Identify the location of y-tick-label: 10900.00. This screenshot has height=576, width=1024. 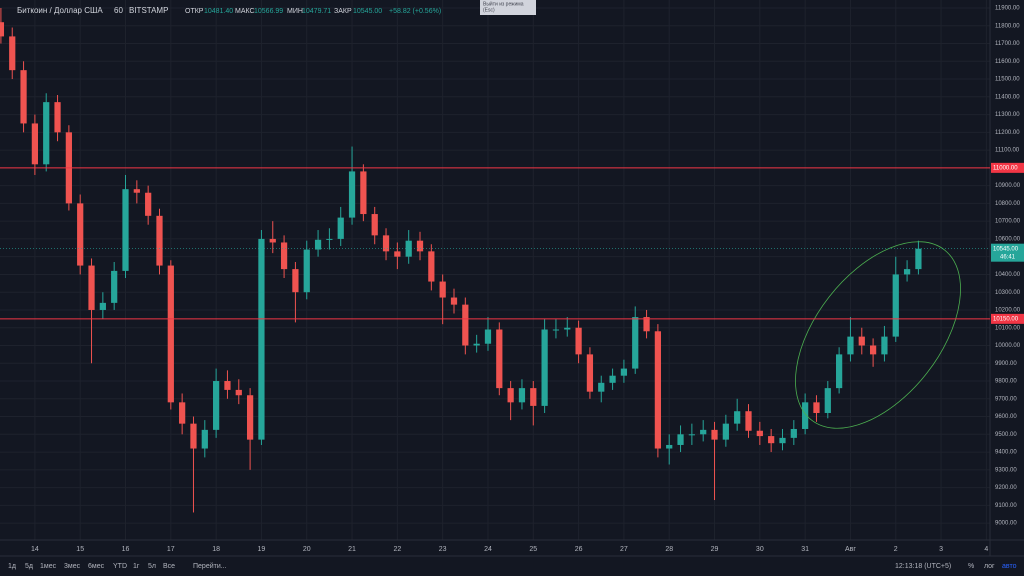
(1008, 186).